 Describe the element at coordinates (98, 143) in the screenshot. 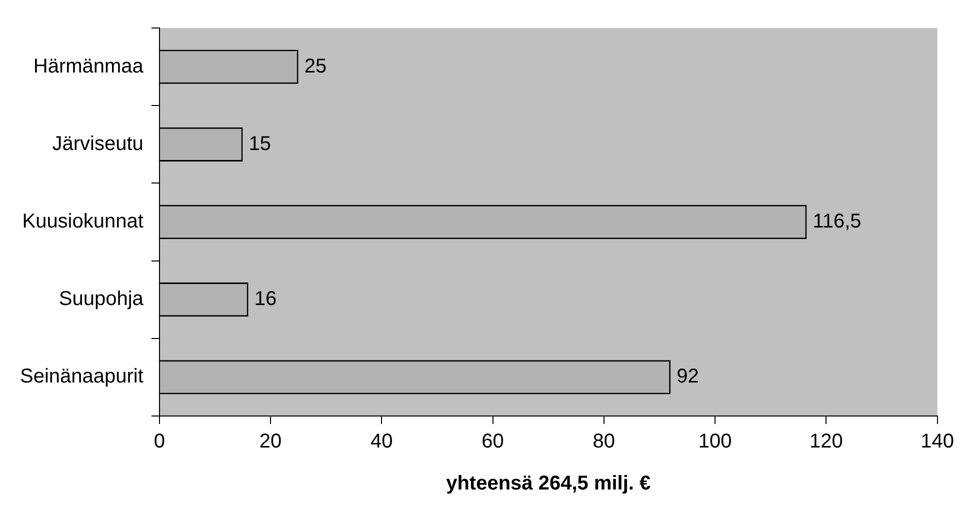

I see `y-tick-label: Järviseutu` at that location.